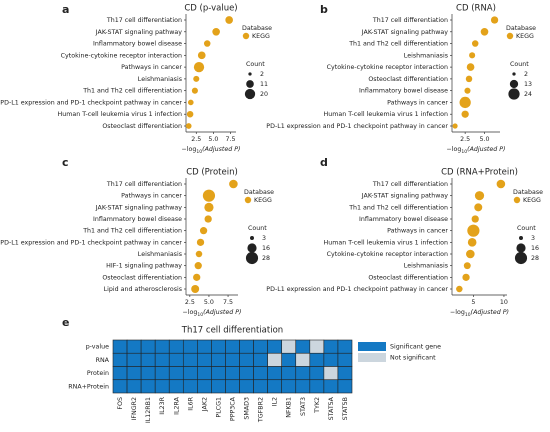  Describe the element at coordinates (526, 74) in the screenshot. I see `size-legend-label: 2` at that location.